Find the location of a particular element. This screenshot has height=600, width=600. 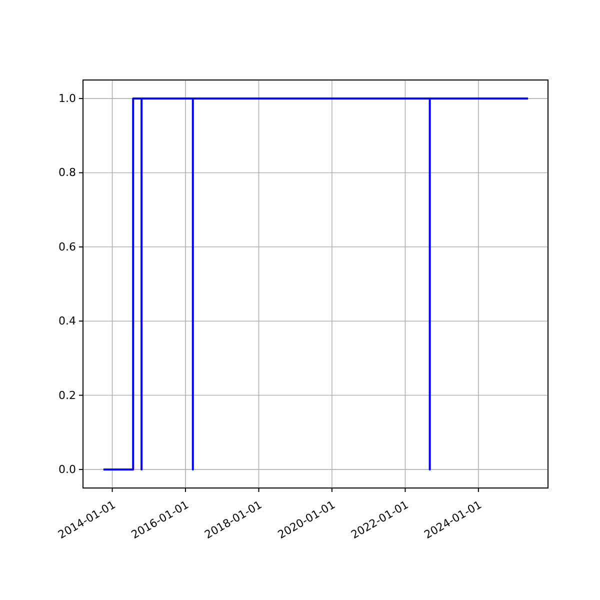

y-tick-label: 0.4 is located at coordinates (67, 321).